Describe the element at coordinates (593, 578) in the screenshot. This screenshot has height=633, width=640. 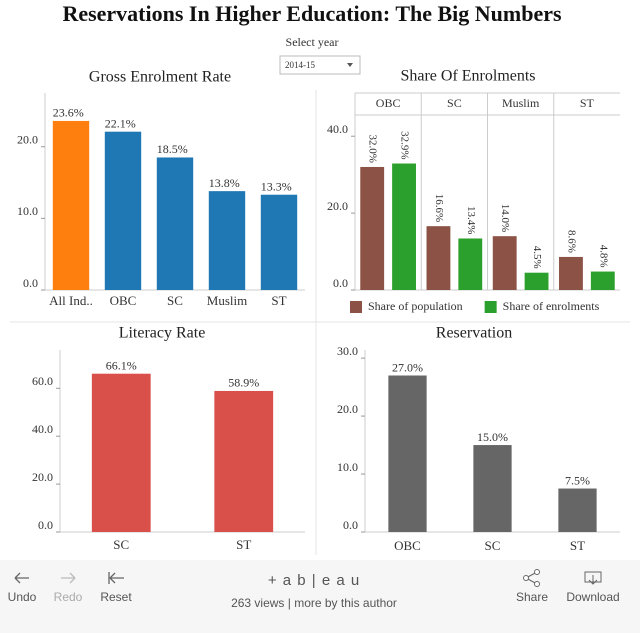
I see `download-icon` at that location.